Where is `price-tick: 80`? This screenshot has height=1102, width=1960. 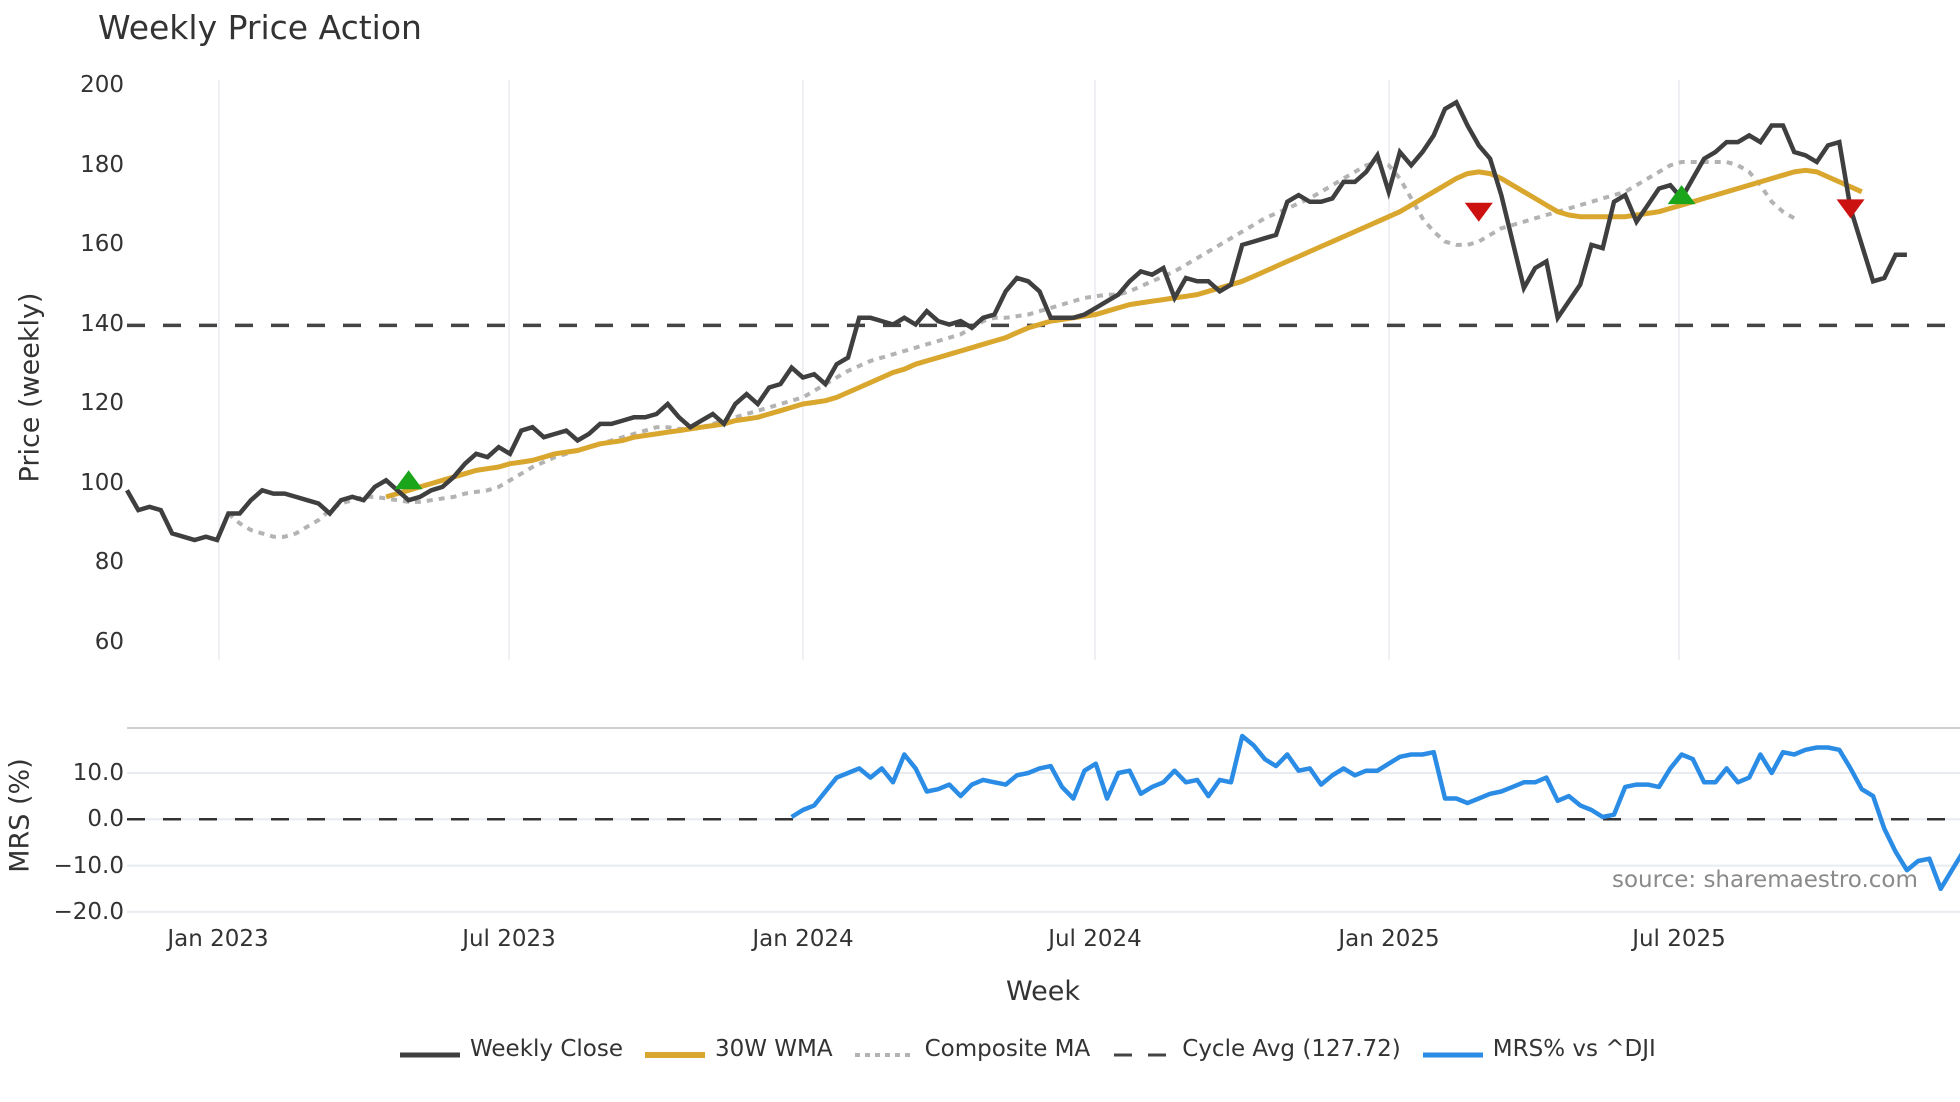 price-tick: 80 is located at coordinates (109, 562).